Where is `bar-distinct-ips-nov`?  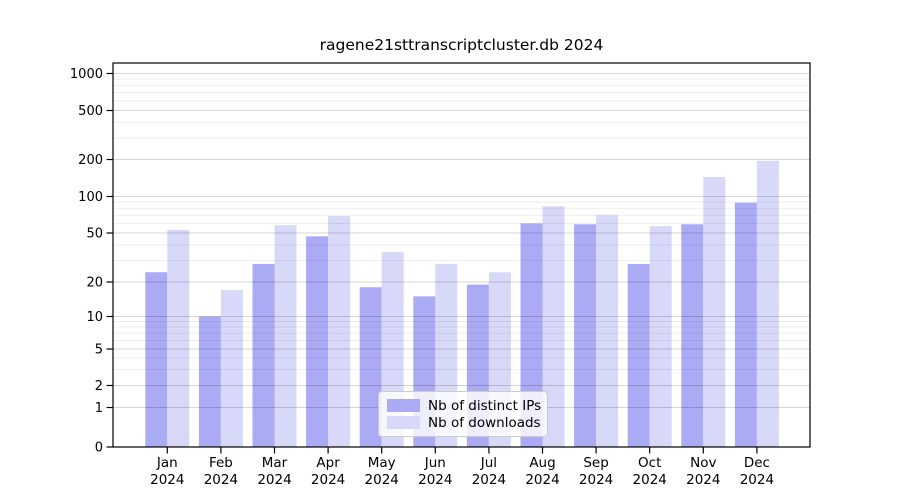
bar-distinct-ips-nov is located at coordinates (692, 335).